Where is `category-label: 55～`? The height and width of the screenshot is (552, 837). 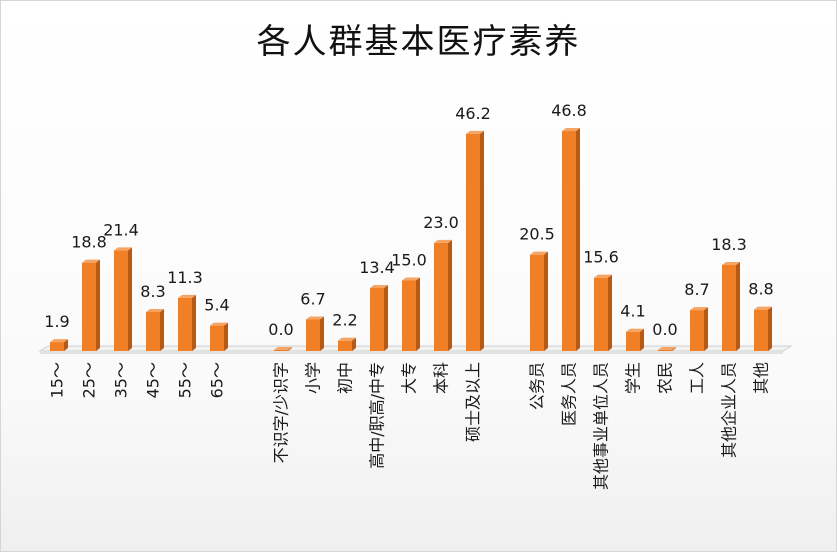
category-label: 55～ is located at coordinates (185, 380).